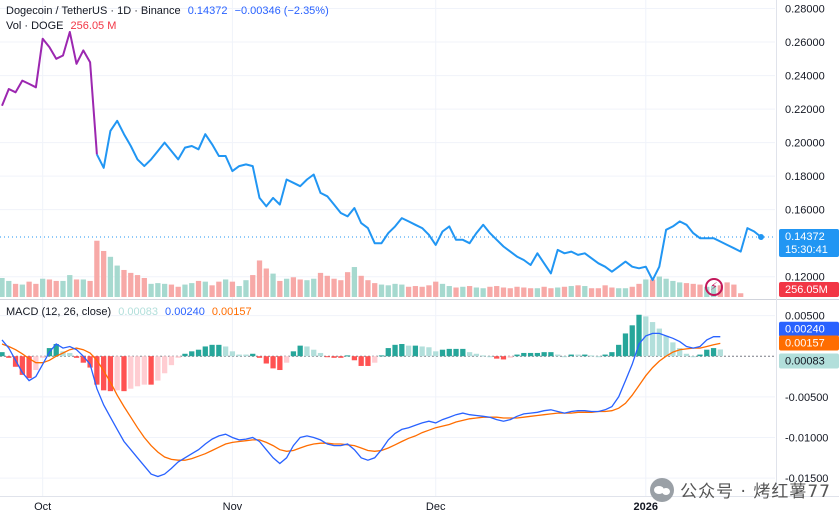 The width and height of the screenshot is (839, 518). Describe the element at coordinates (806, 438) in the screenshot. I see `macd-tick-label: -0.01000` at that location.